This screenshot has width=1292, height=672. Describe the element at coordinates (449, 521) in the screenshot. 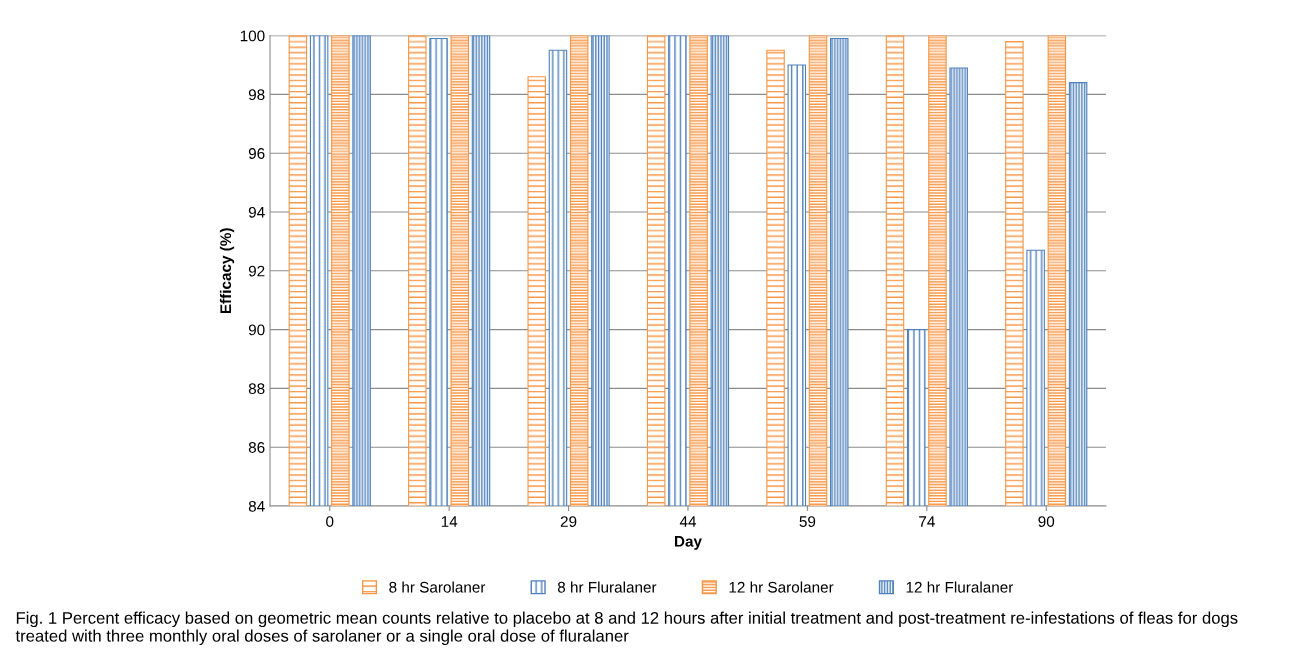

I see `x-tick-label: 14` at that location.